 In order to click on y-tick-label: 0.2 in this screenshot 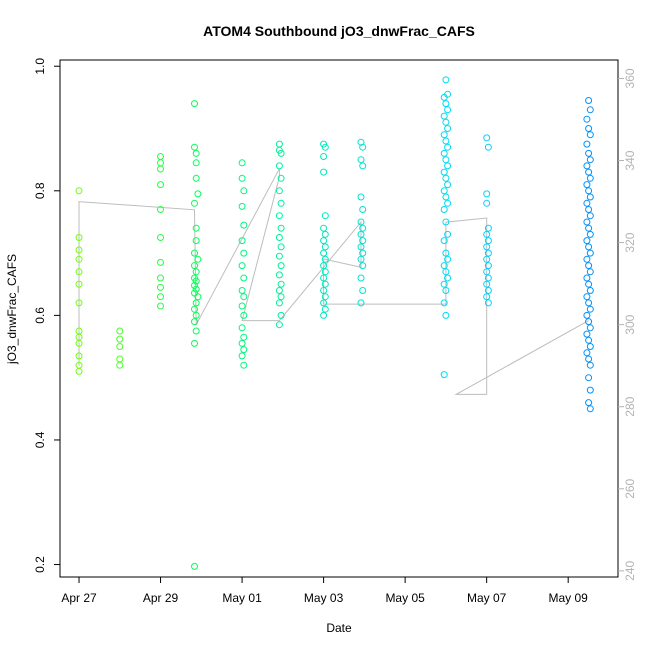, I will do `click(40, 564)`.